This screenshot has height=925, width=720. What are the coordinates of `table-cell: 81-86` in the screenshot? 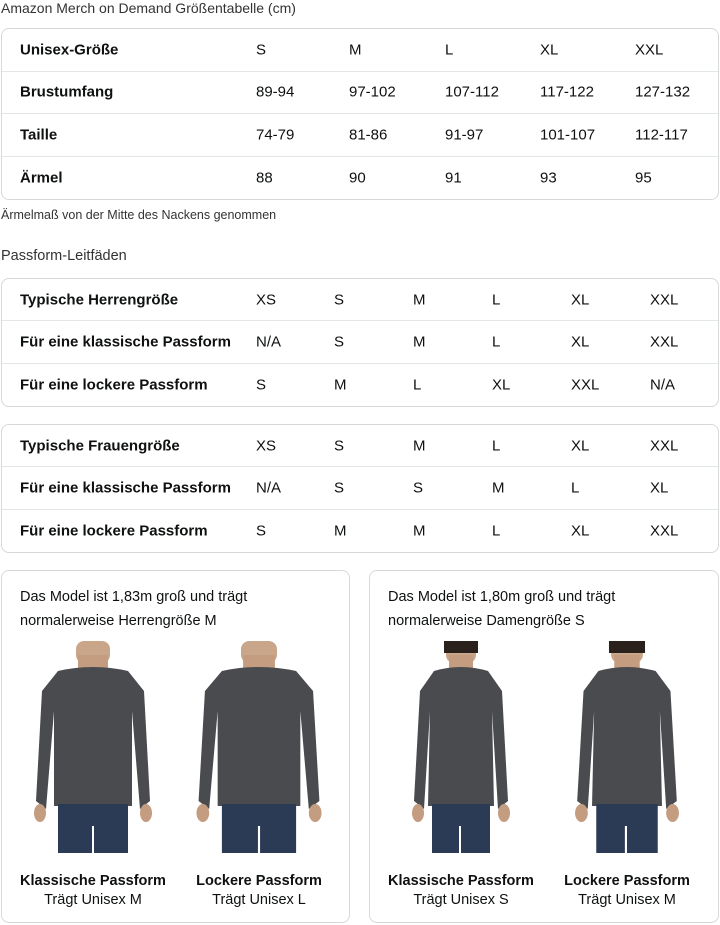 It's located at (368, 135).